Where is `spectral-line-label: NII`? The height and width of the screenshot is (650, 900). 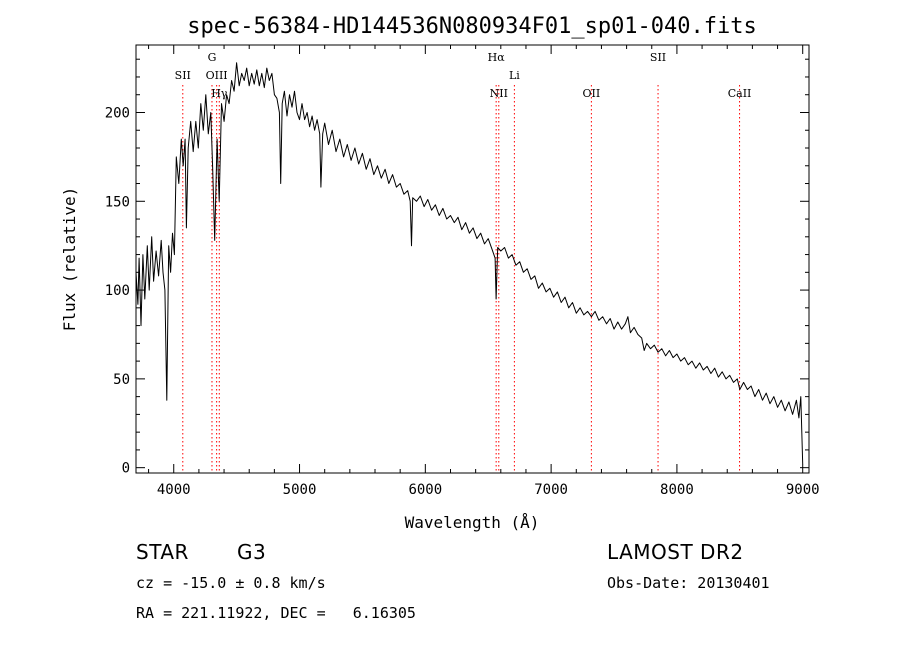 spectral-line-label: NII is located at coordinates (499, 93).